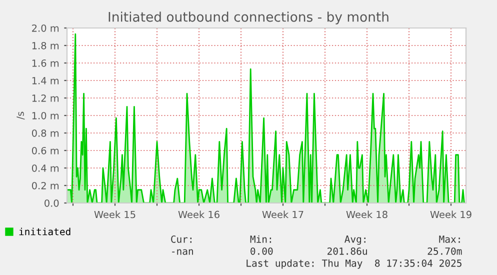 Image resolution: width=497 pixels, height=275 pixels. What do you see at coordinates (261, 251) in the screenshot?
I see `text: 0.00` at bounding box center [261, 251].